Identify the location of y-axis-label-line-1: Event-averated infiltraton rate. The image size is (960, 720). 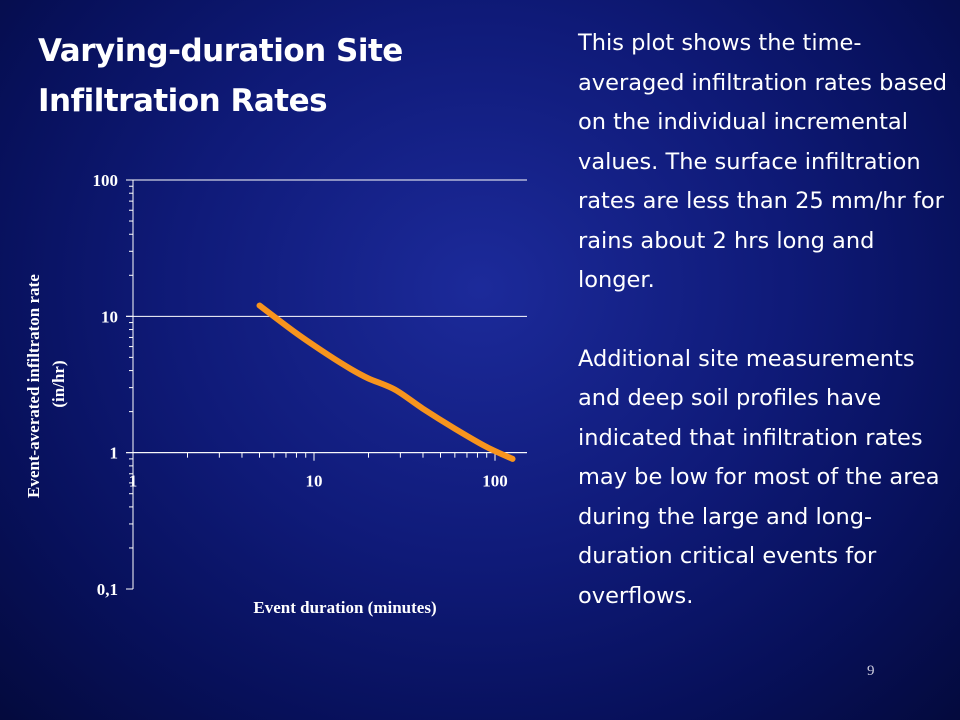
(33, 386).